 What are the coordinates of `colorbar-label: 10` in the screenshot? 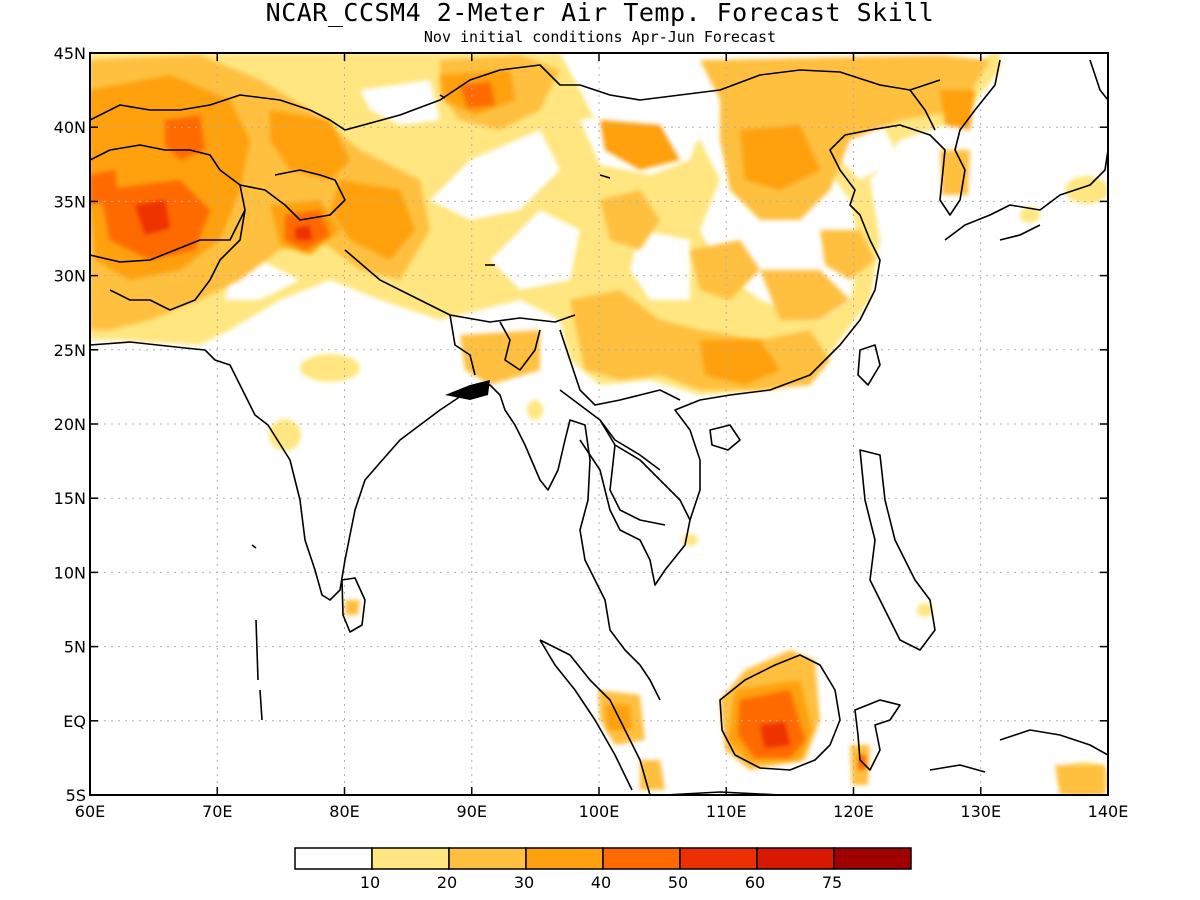 It's located at (370, 882).